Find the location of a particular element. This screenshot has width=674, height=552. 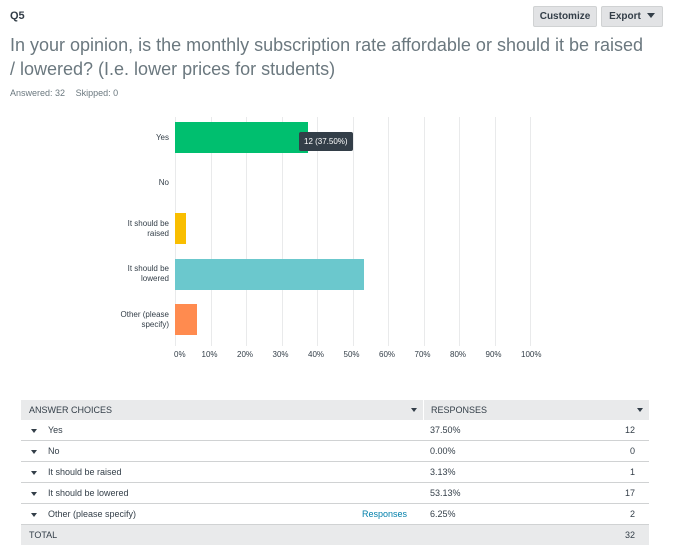

response-count: 1 is located at coordinates (632, 472).